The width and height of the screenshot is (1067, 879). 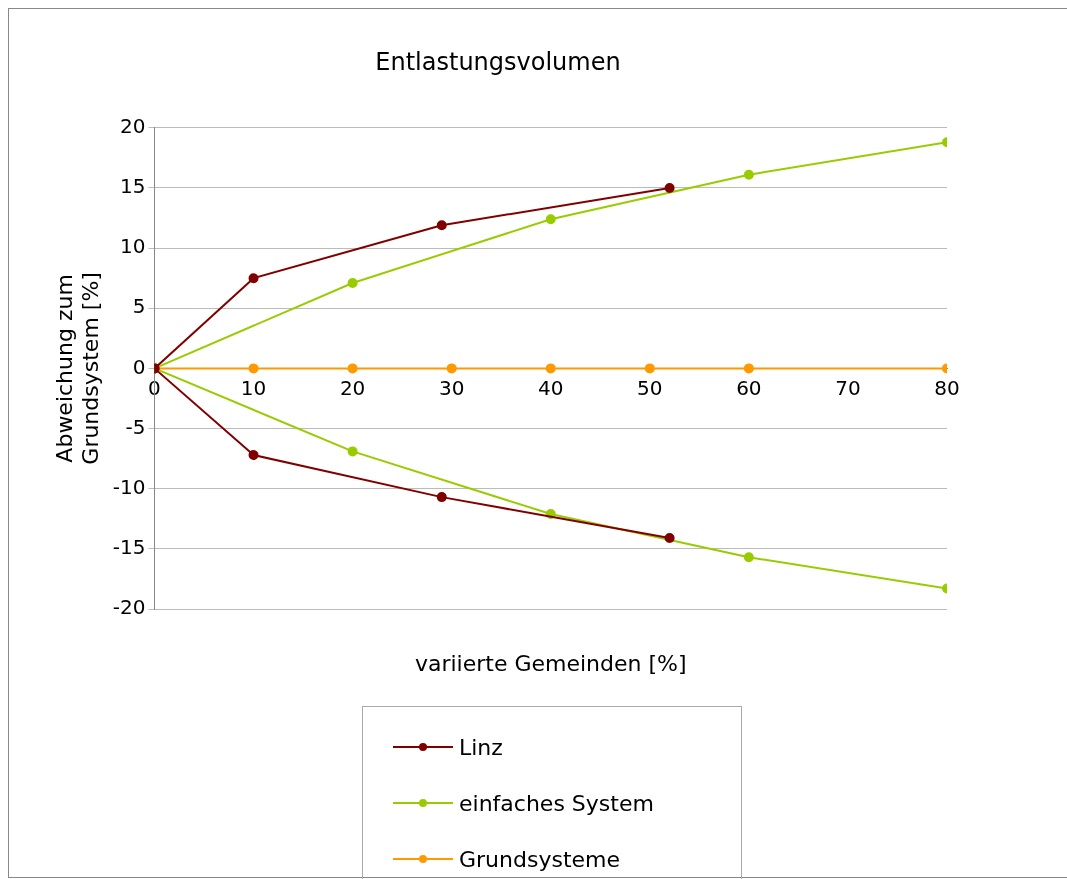 What do you see at coordinates (139, 306) in the screenshot?
I see `y-tick-label: 5` at bounding box center [139, 306].